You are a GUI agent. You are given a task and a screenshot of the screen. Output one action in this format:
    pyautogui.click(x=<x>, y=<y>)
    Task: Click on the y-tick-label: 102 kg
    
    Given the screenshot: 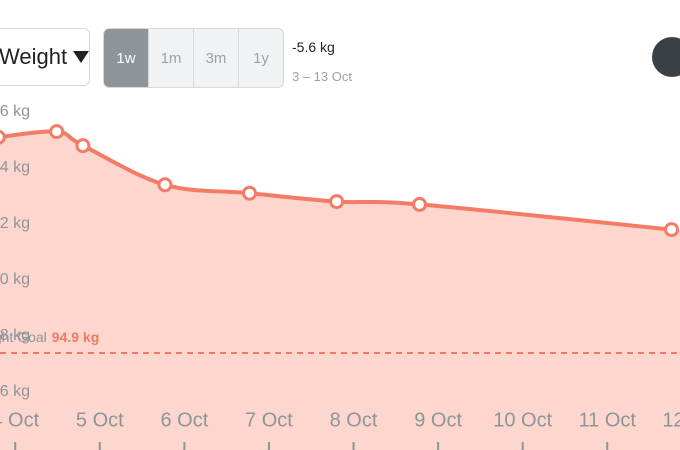 What is the action you would take?
    pyautogui.click(x=15, y=223)
    